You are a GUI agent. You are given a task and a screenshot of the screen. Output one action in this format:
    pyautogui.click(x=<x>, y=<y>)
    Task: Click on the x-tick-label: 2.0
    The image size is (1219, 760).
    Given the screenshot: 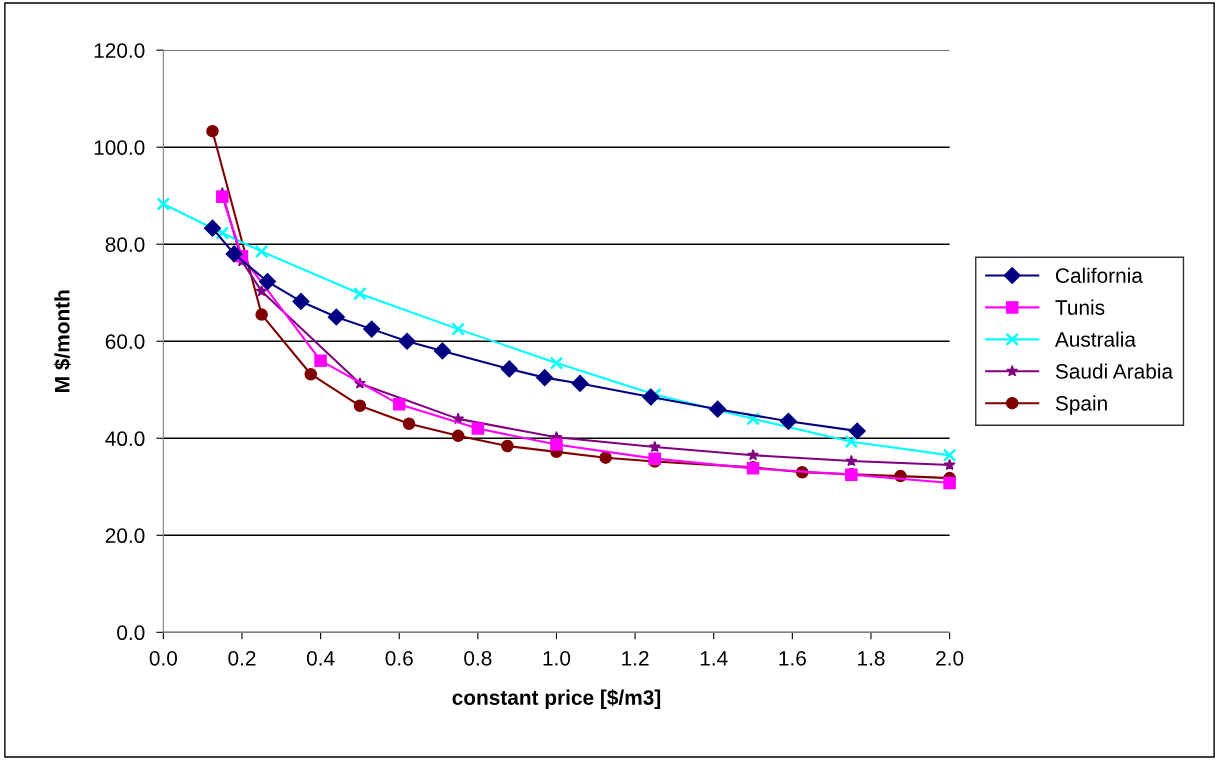 What is the action you would take?
    pyautogui.click(x=950, y=658)
    